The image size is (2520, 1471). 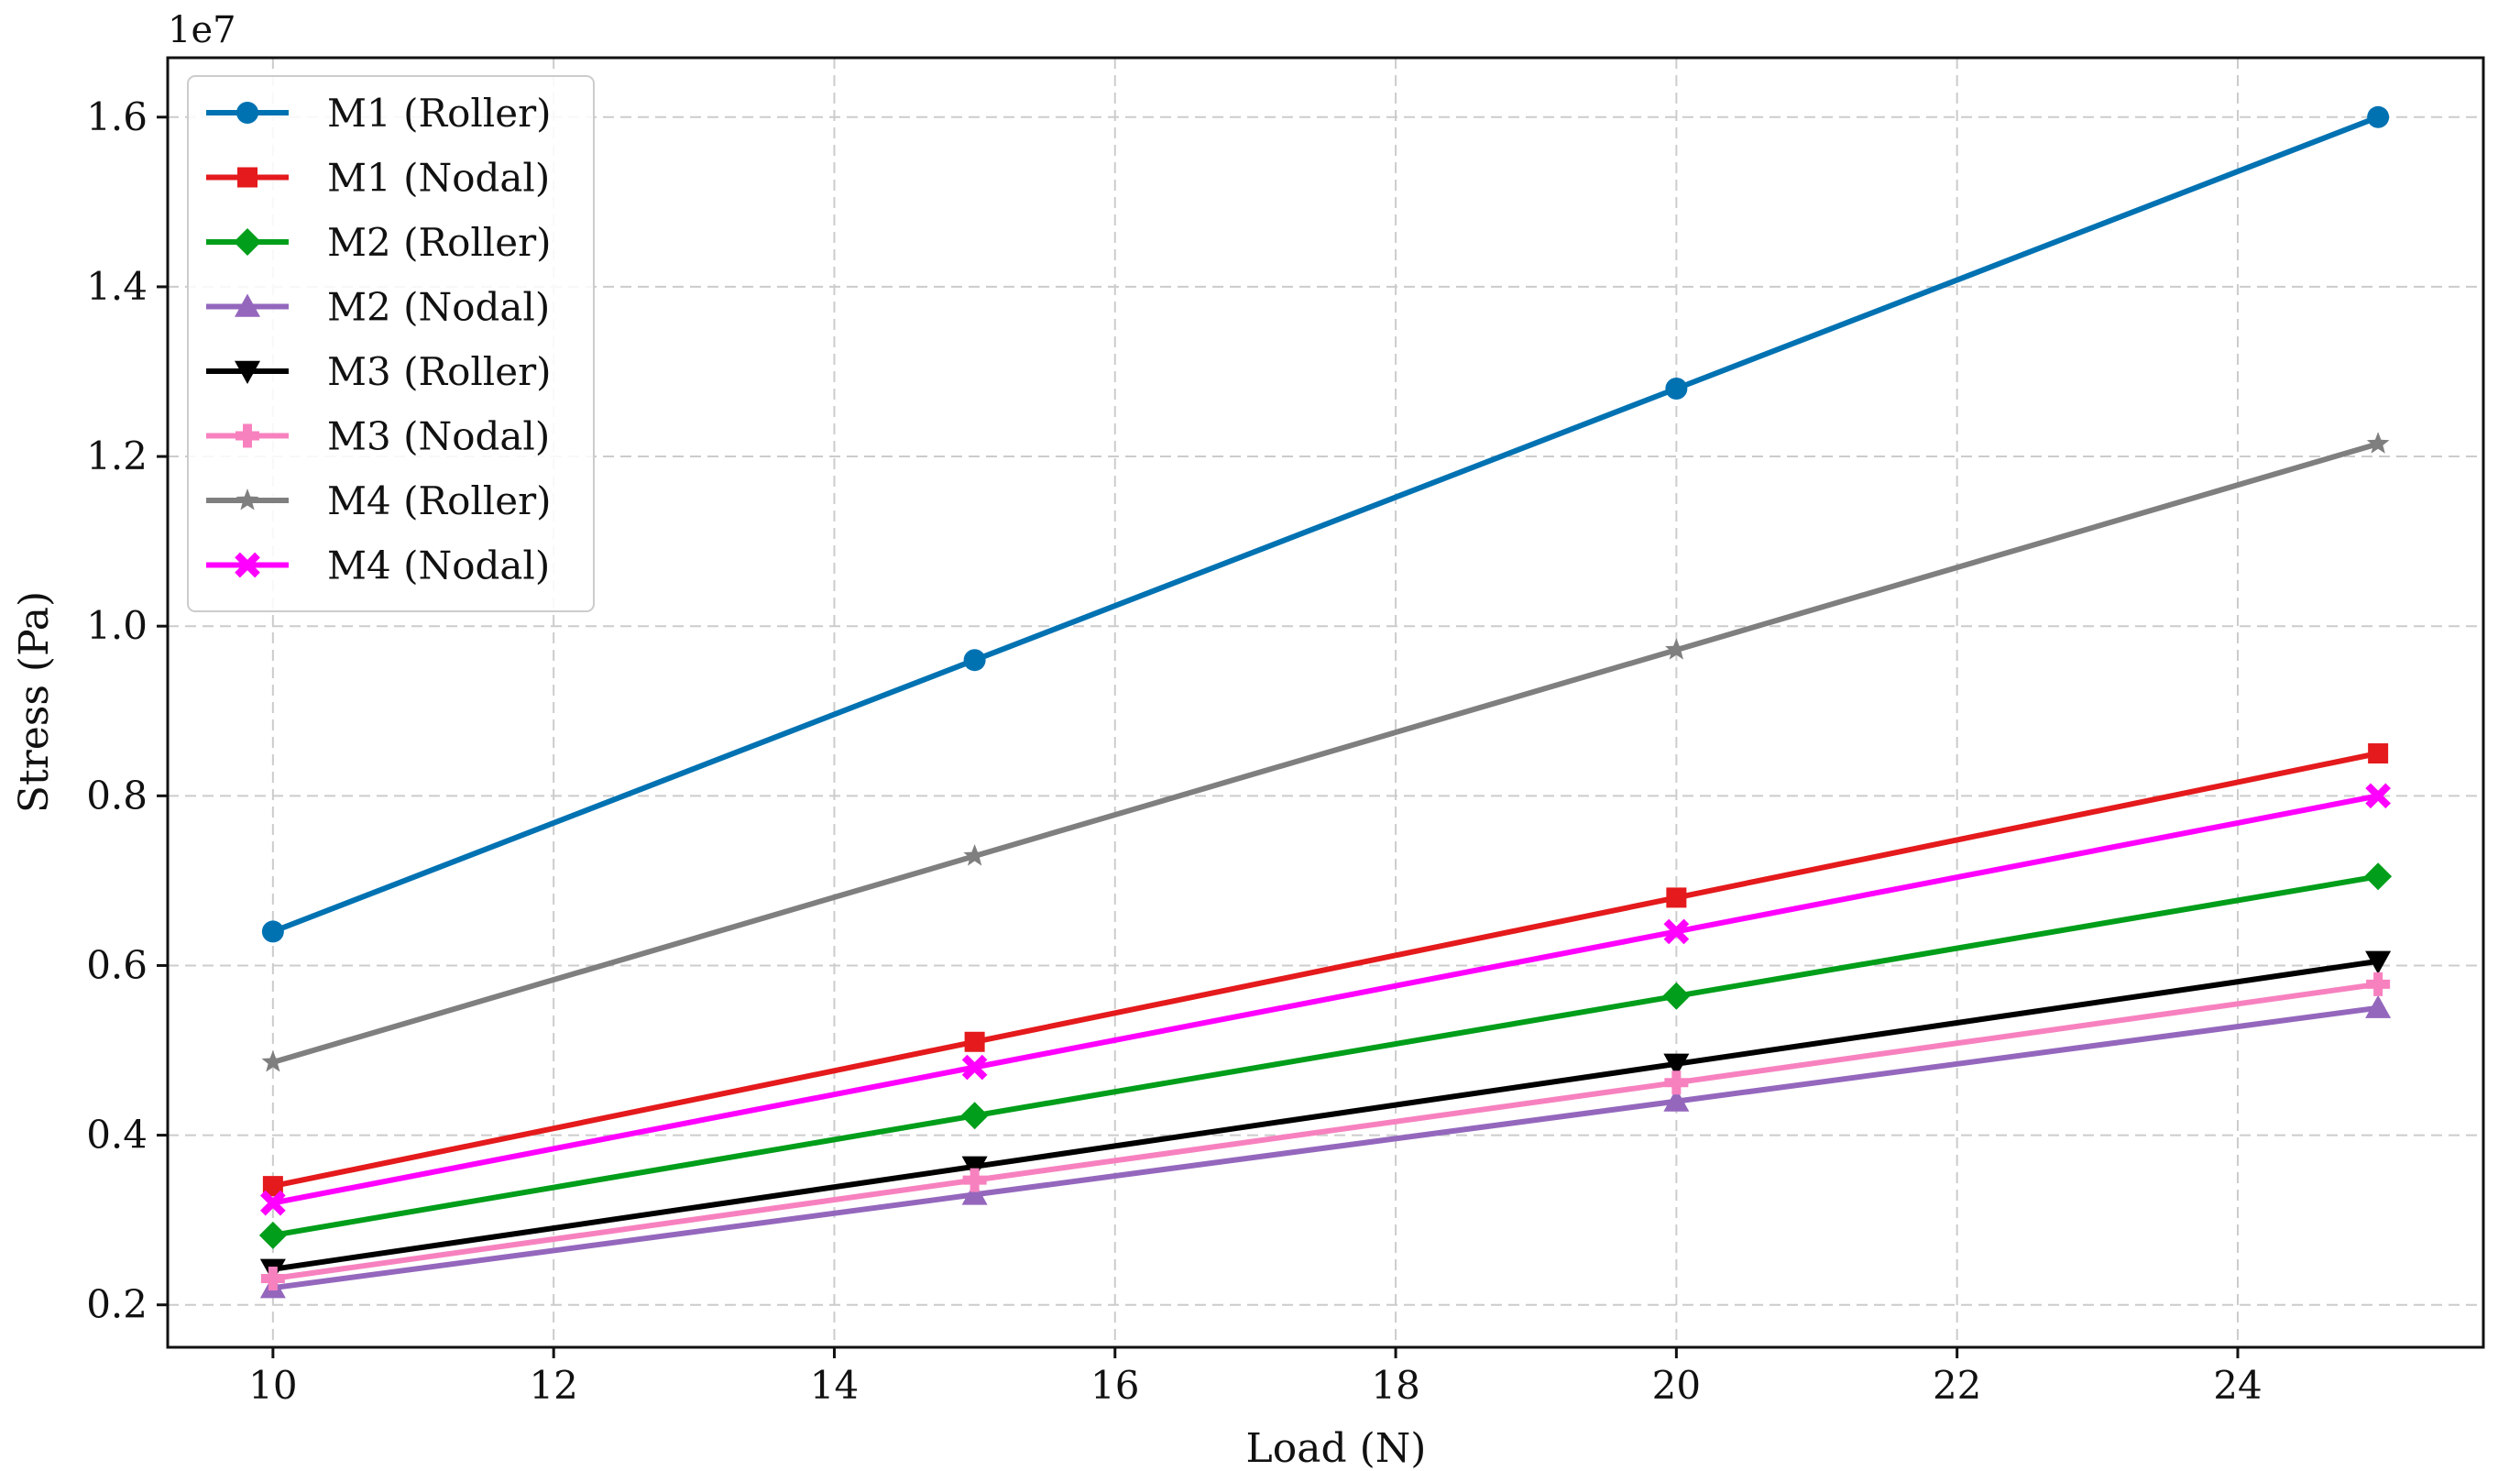 What do you see at coordinates (438, 565) in the screenshot?
I see `legend-label: M4 (Nodal)` at bounding box center [438, 565].